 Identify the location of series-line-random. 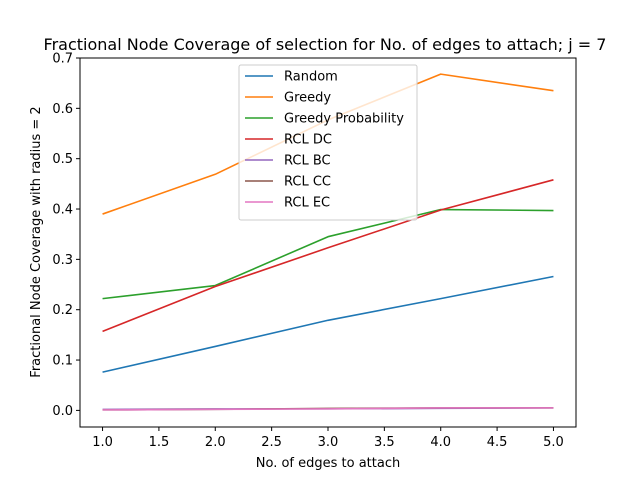
(328, 324).